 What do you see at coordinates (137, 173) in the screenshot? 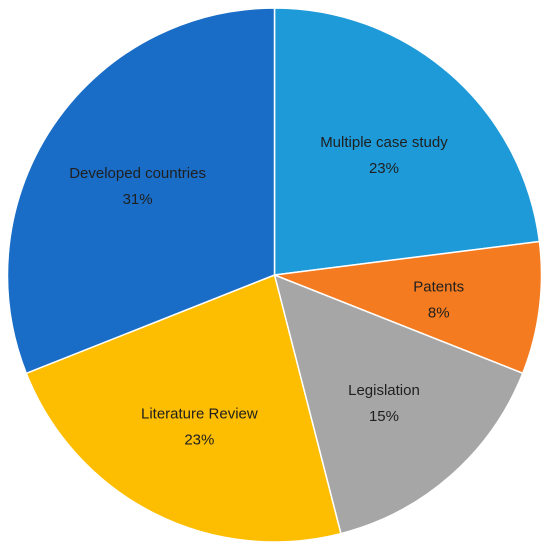
I see `pie-slice-category-label: Developed countries` at bounding box center [137, 173].